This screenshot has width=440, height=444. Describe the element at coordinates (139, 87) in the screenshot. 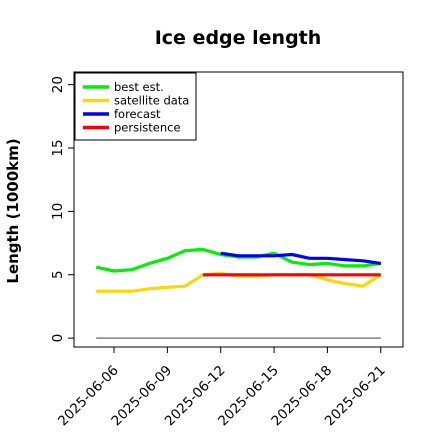

I see `legend-label: best est.` at that location.